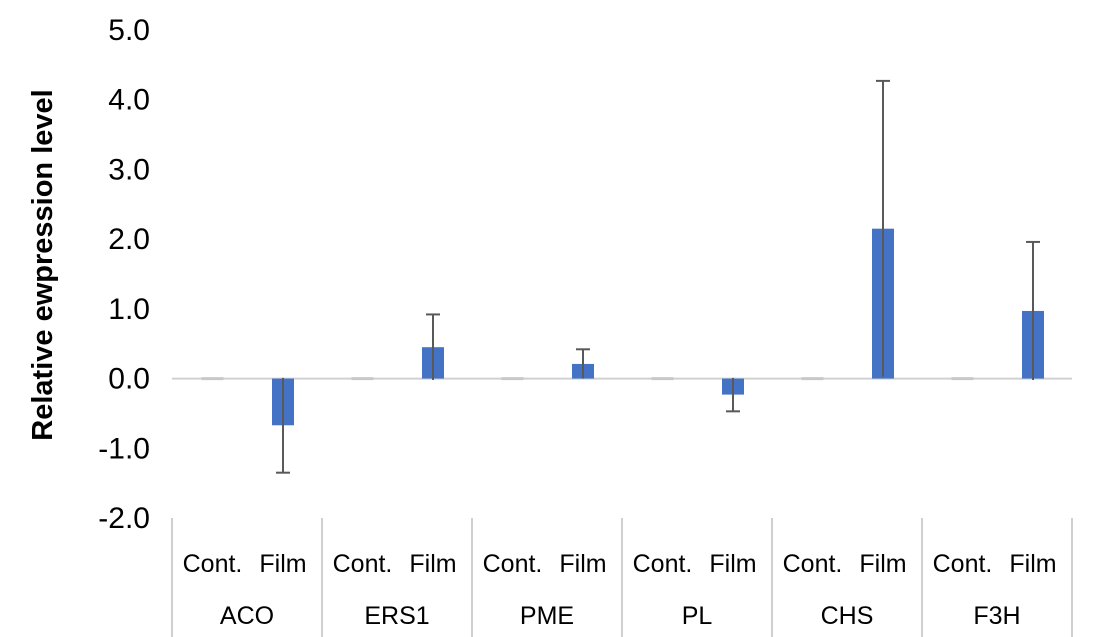 This screenshot has height=637, width=1094. Describe the element at coordinates (247, 616) in the screenshot. I see `gene-label: ACO` at that location.